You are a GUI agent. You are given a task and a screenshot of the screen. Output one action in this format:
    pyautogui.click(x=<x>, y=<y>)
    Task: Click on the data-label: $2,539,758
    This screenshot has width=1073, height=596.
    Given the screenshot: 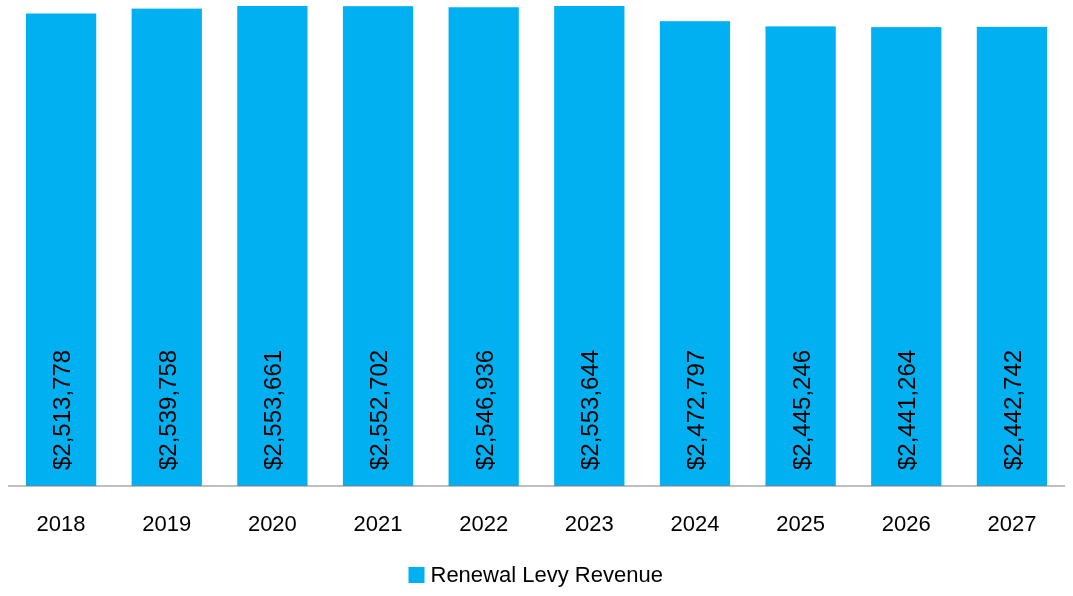 What is the action you would take?
    pyautogui.click(x=167, y=409)
    